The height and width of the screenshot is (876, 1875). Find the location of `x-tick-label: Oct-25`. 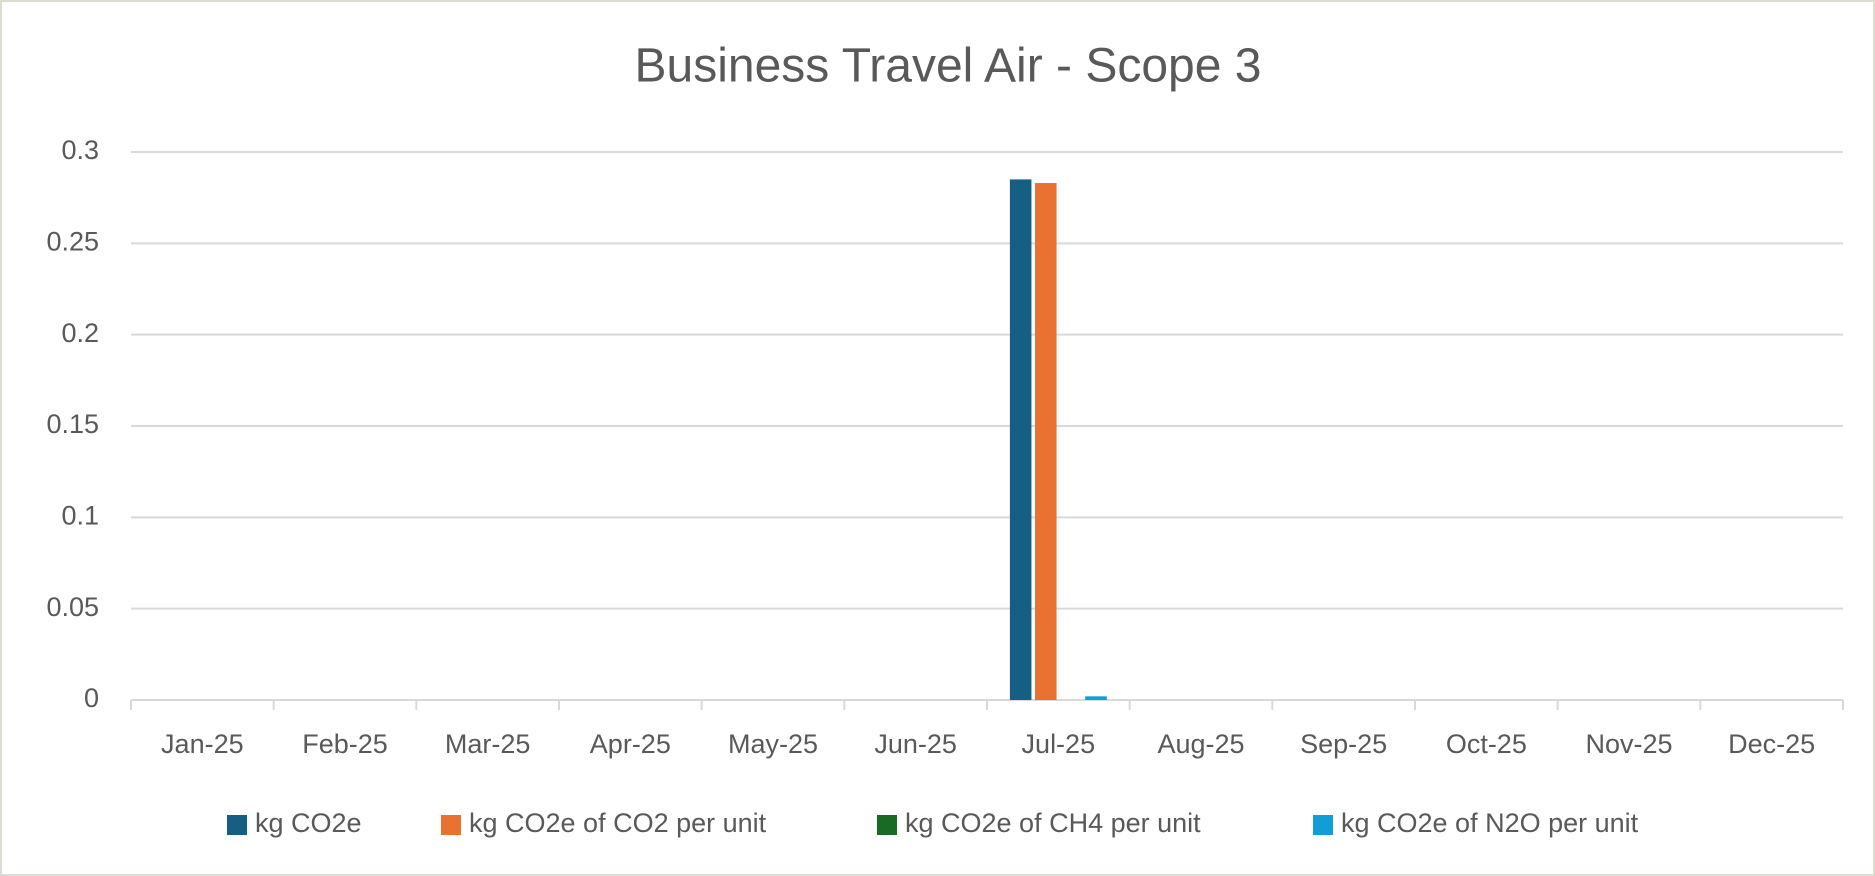

x-tick-label: Oct-25 is located at coordinates (1486, 744).